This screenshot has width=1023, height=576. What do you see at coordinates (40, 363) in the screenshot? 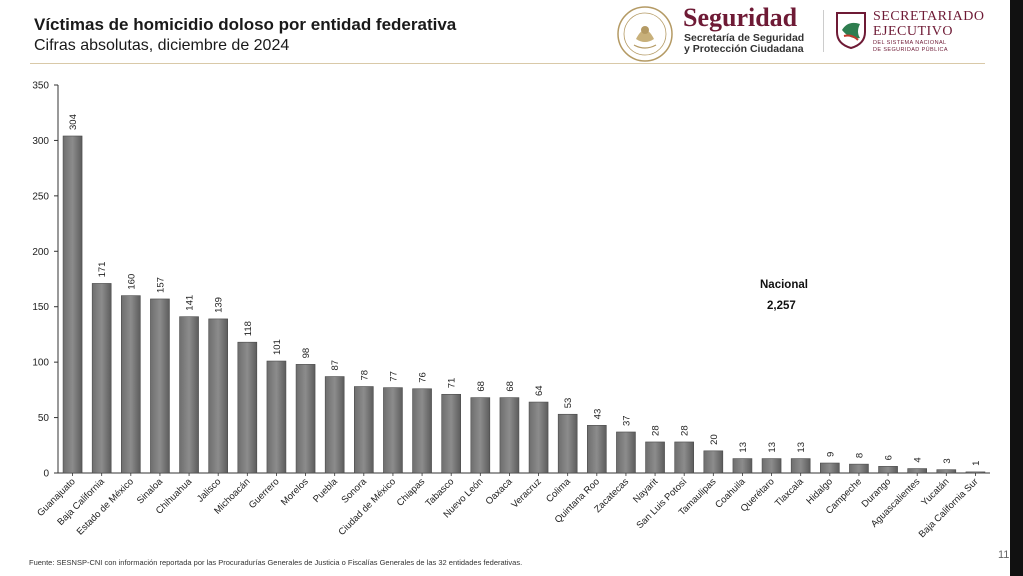
I see `y-tick-label: 100` at bounding box center [40, 363].